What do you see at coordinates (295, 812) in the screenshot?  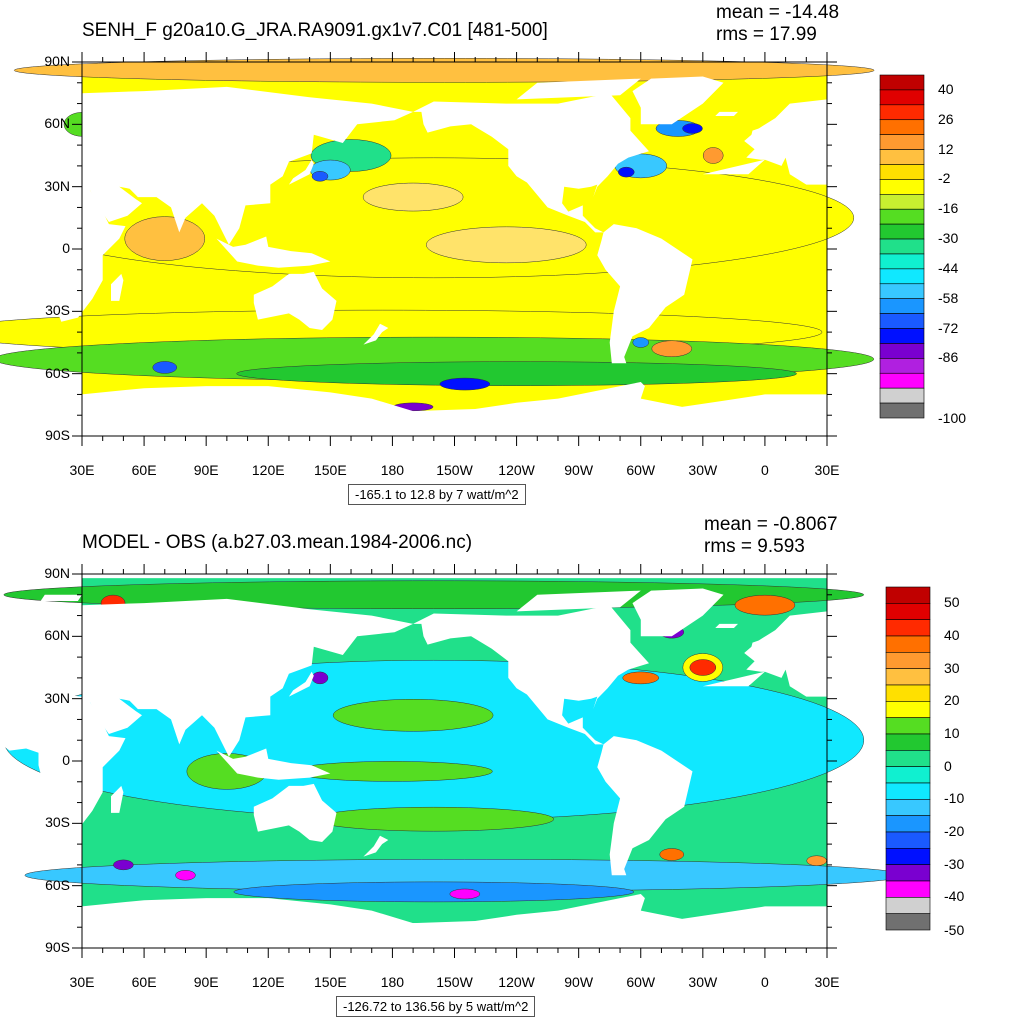 I see `land-australia` at bounding box center [295, 812].